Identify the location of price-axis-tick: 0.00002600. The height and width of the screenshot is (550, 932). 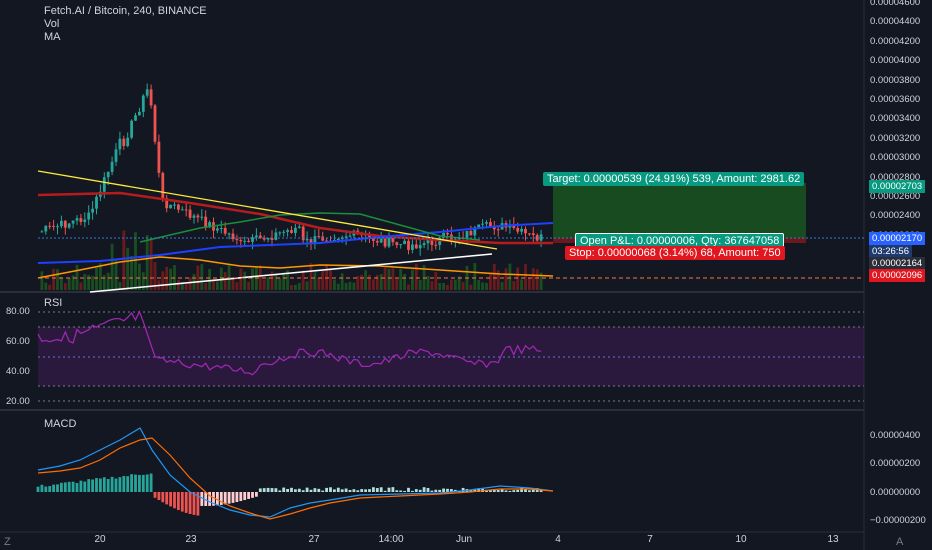
(895, 196).